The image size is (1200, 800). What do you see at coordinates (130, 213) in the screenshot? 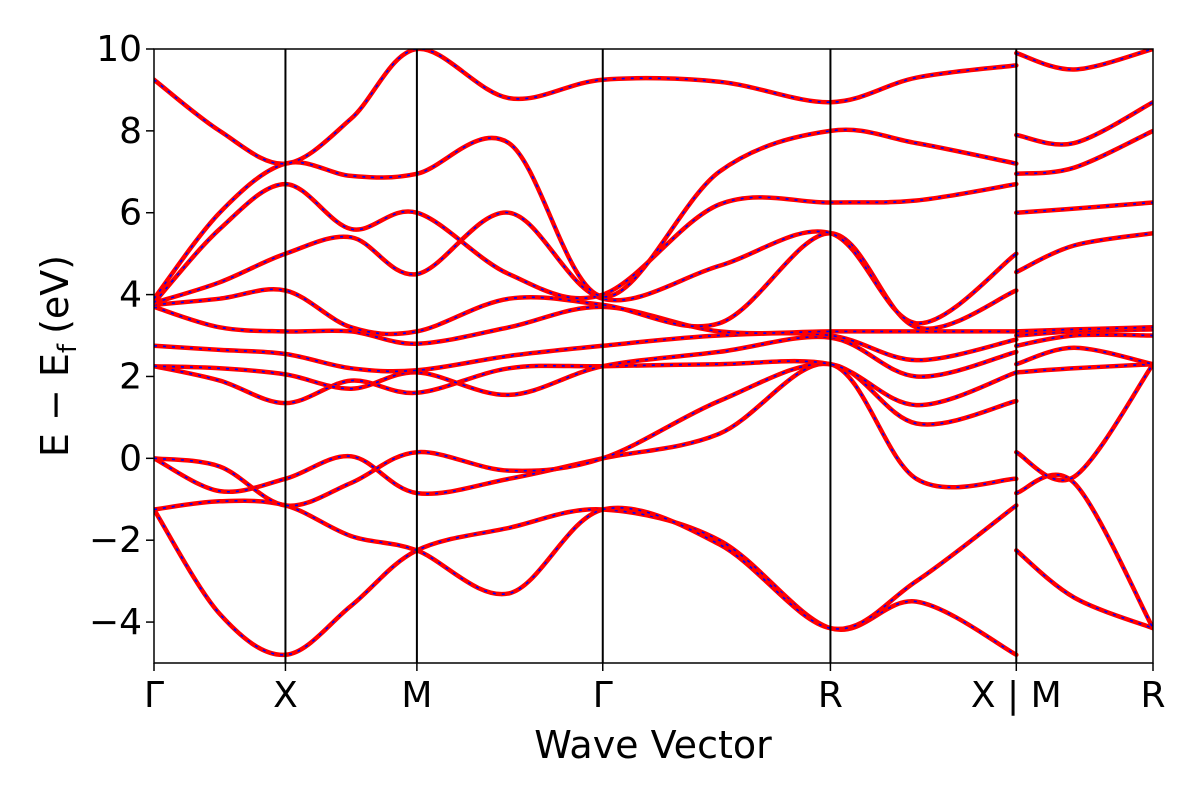
I see `y-tick-label-6: 6` at bounding box center [130, 213].